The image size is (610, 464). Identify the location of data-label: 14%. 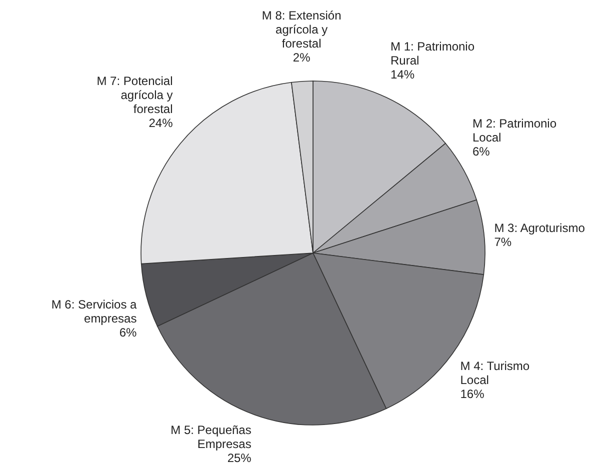
(402, 74).